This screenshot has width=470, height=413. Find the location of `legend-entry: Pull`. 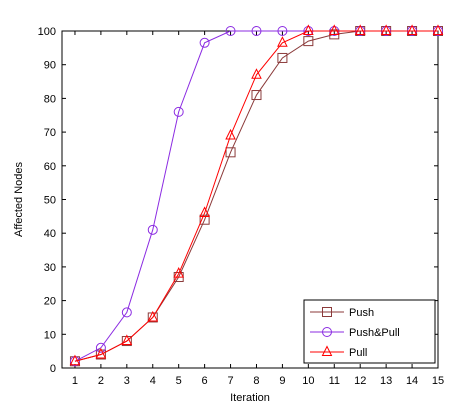

legend-entry: Pull is located at coordinates (338, 352).